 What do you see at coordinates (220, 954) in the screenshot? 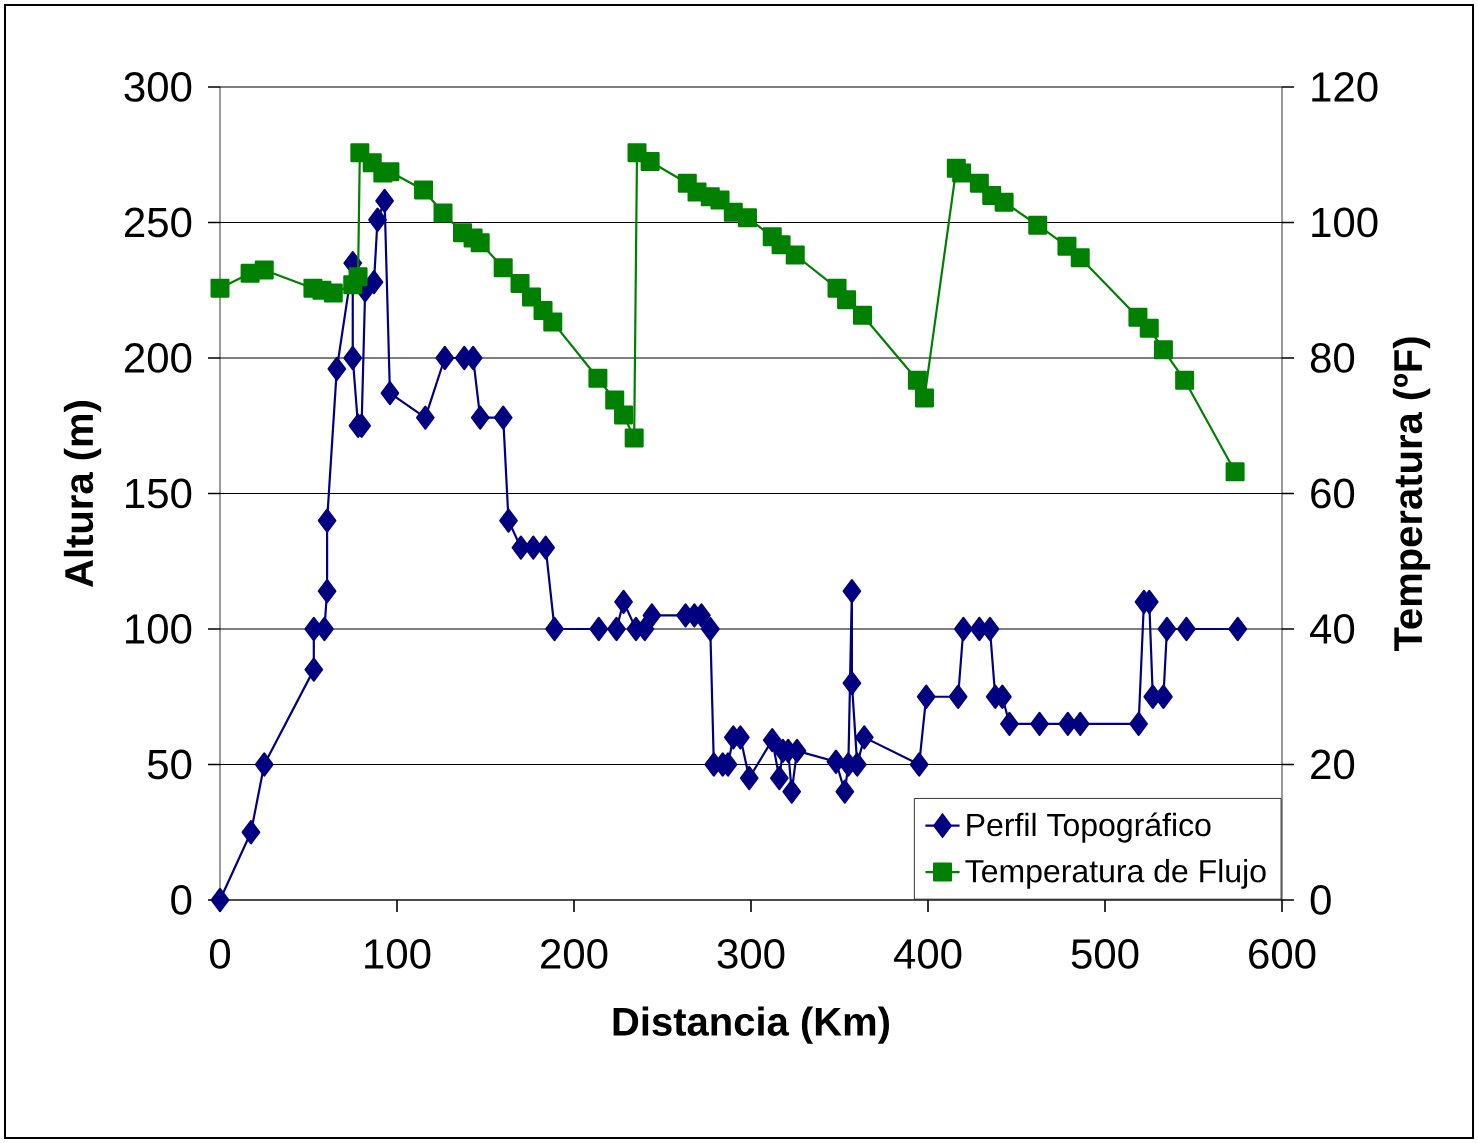
I see `x-tick-label: 0` at bounding box center [220, 954].